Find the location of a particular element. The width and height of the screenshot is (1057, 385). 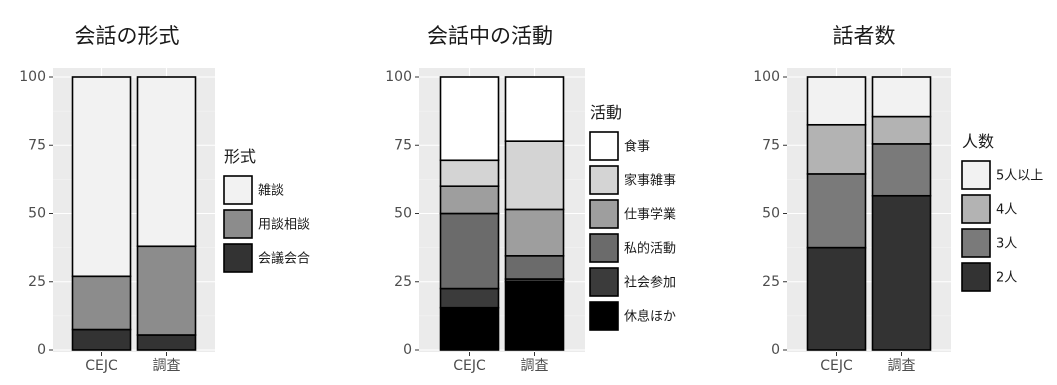

legend-item: 用談相談 is located at coordinates (266, 224).